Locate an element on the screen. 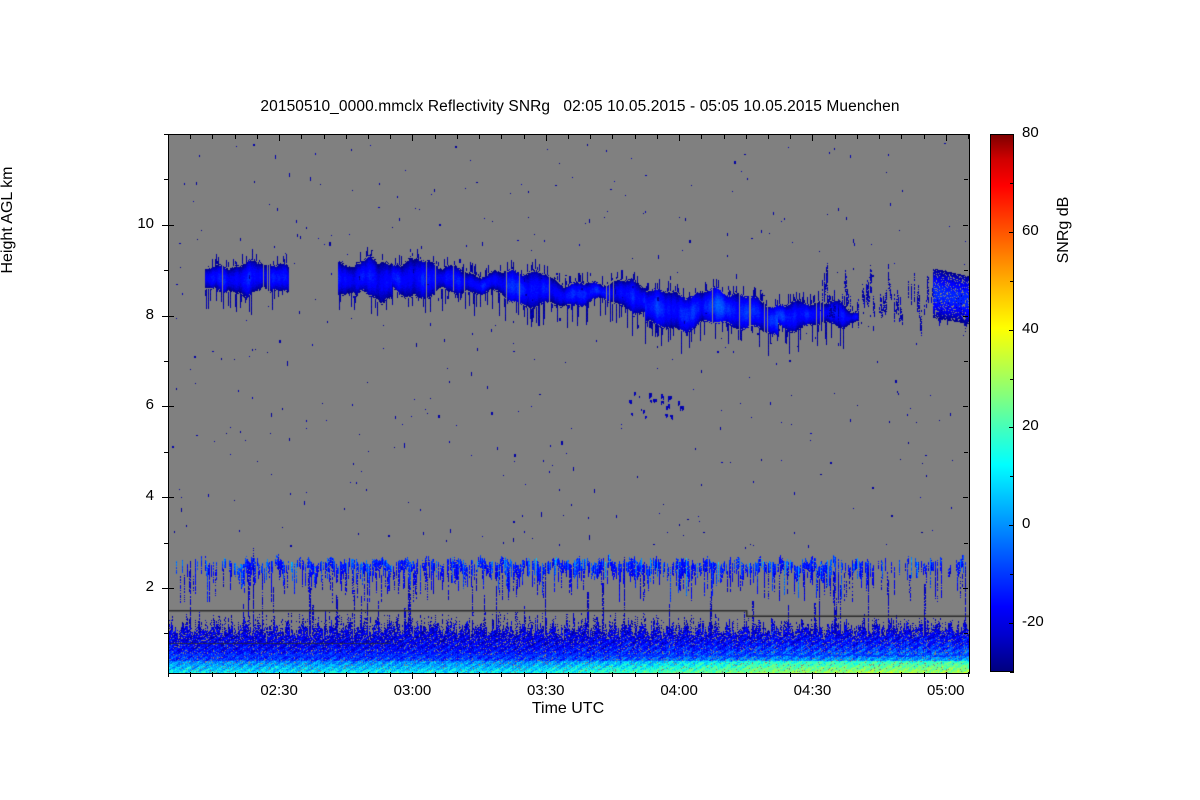 This screenshot has width=1200, height=800. colorbar-tick-label: -20 is located at coordinates (1033, 622).